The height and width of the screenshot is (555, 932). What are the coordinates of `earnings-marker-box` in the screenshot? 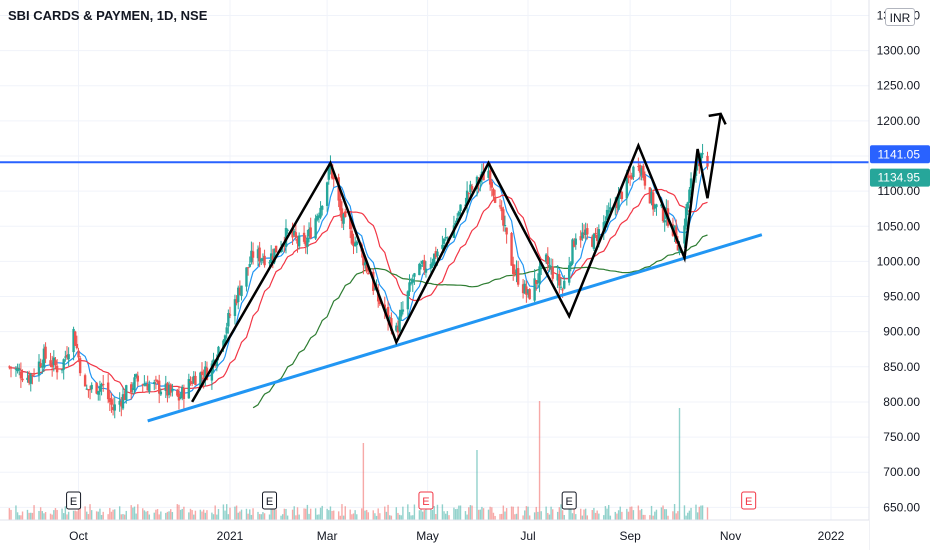 It's located at (569, 500).